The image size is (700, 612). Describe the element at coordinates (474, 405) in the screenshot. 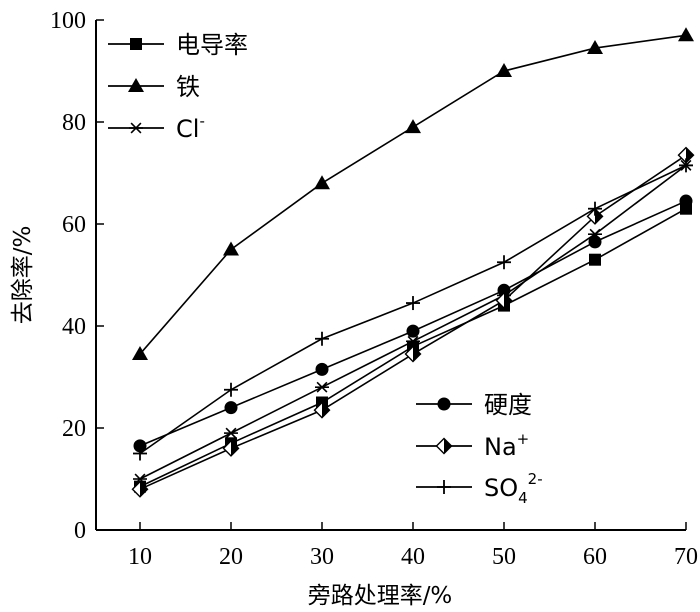

I see `legend-item: 硬度` at that location.